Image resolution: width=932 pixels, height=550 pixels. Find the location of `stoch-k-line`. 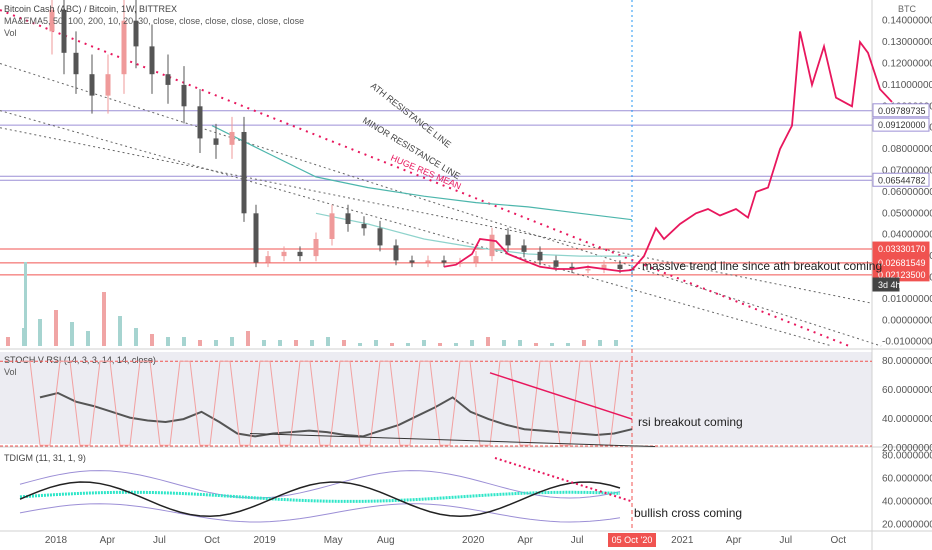

stoch-k-line is located at coordinates (320, 403).